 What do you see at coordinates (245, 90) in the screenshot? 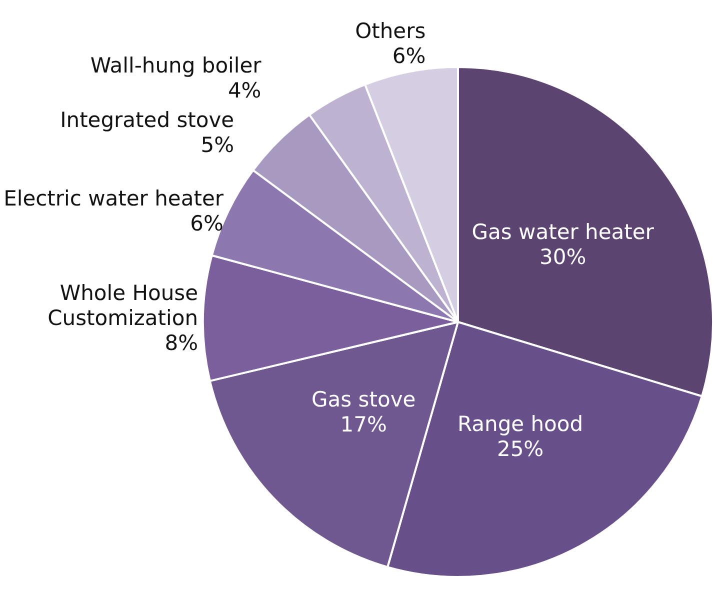
I see `data-label: 4%` at bounding box center [245, 90].